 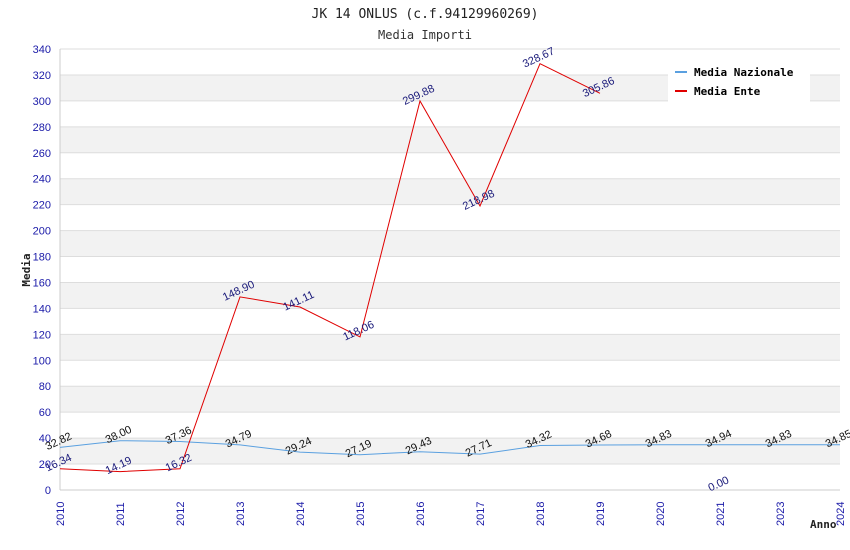 What do you see at coordinates (42, 102) in the screenshot?
I see `y-tick-label: 300` at bounding box center [42, 102].